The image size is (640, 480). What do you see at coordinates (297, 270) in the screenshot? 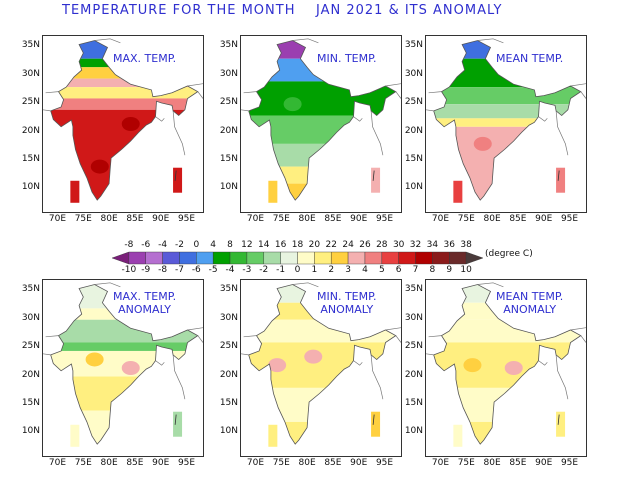
I see `colorbar-bottom-label: 0` at bounding box center [297, 270].